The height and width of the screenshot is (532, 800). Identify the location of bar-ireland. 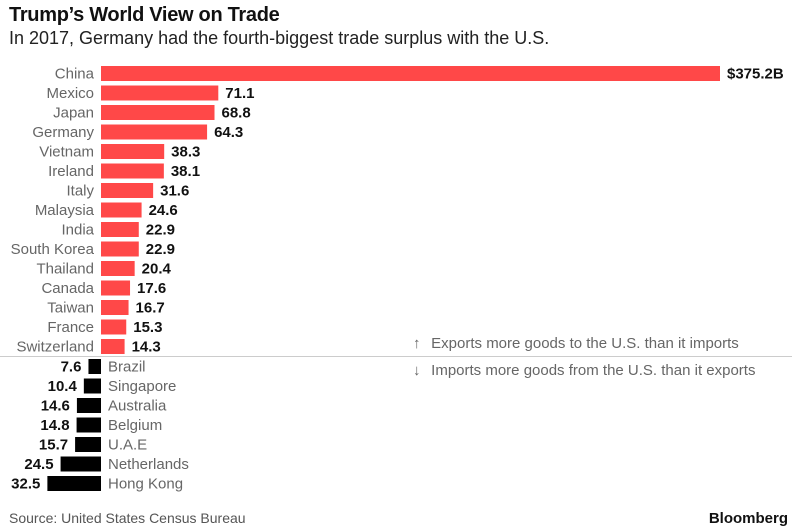
(132, 171).